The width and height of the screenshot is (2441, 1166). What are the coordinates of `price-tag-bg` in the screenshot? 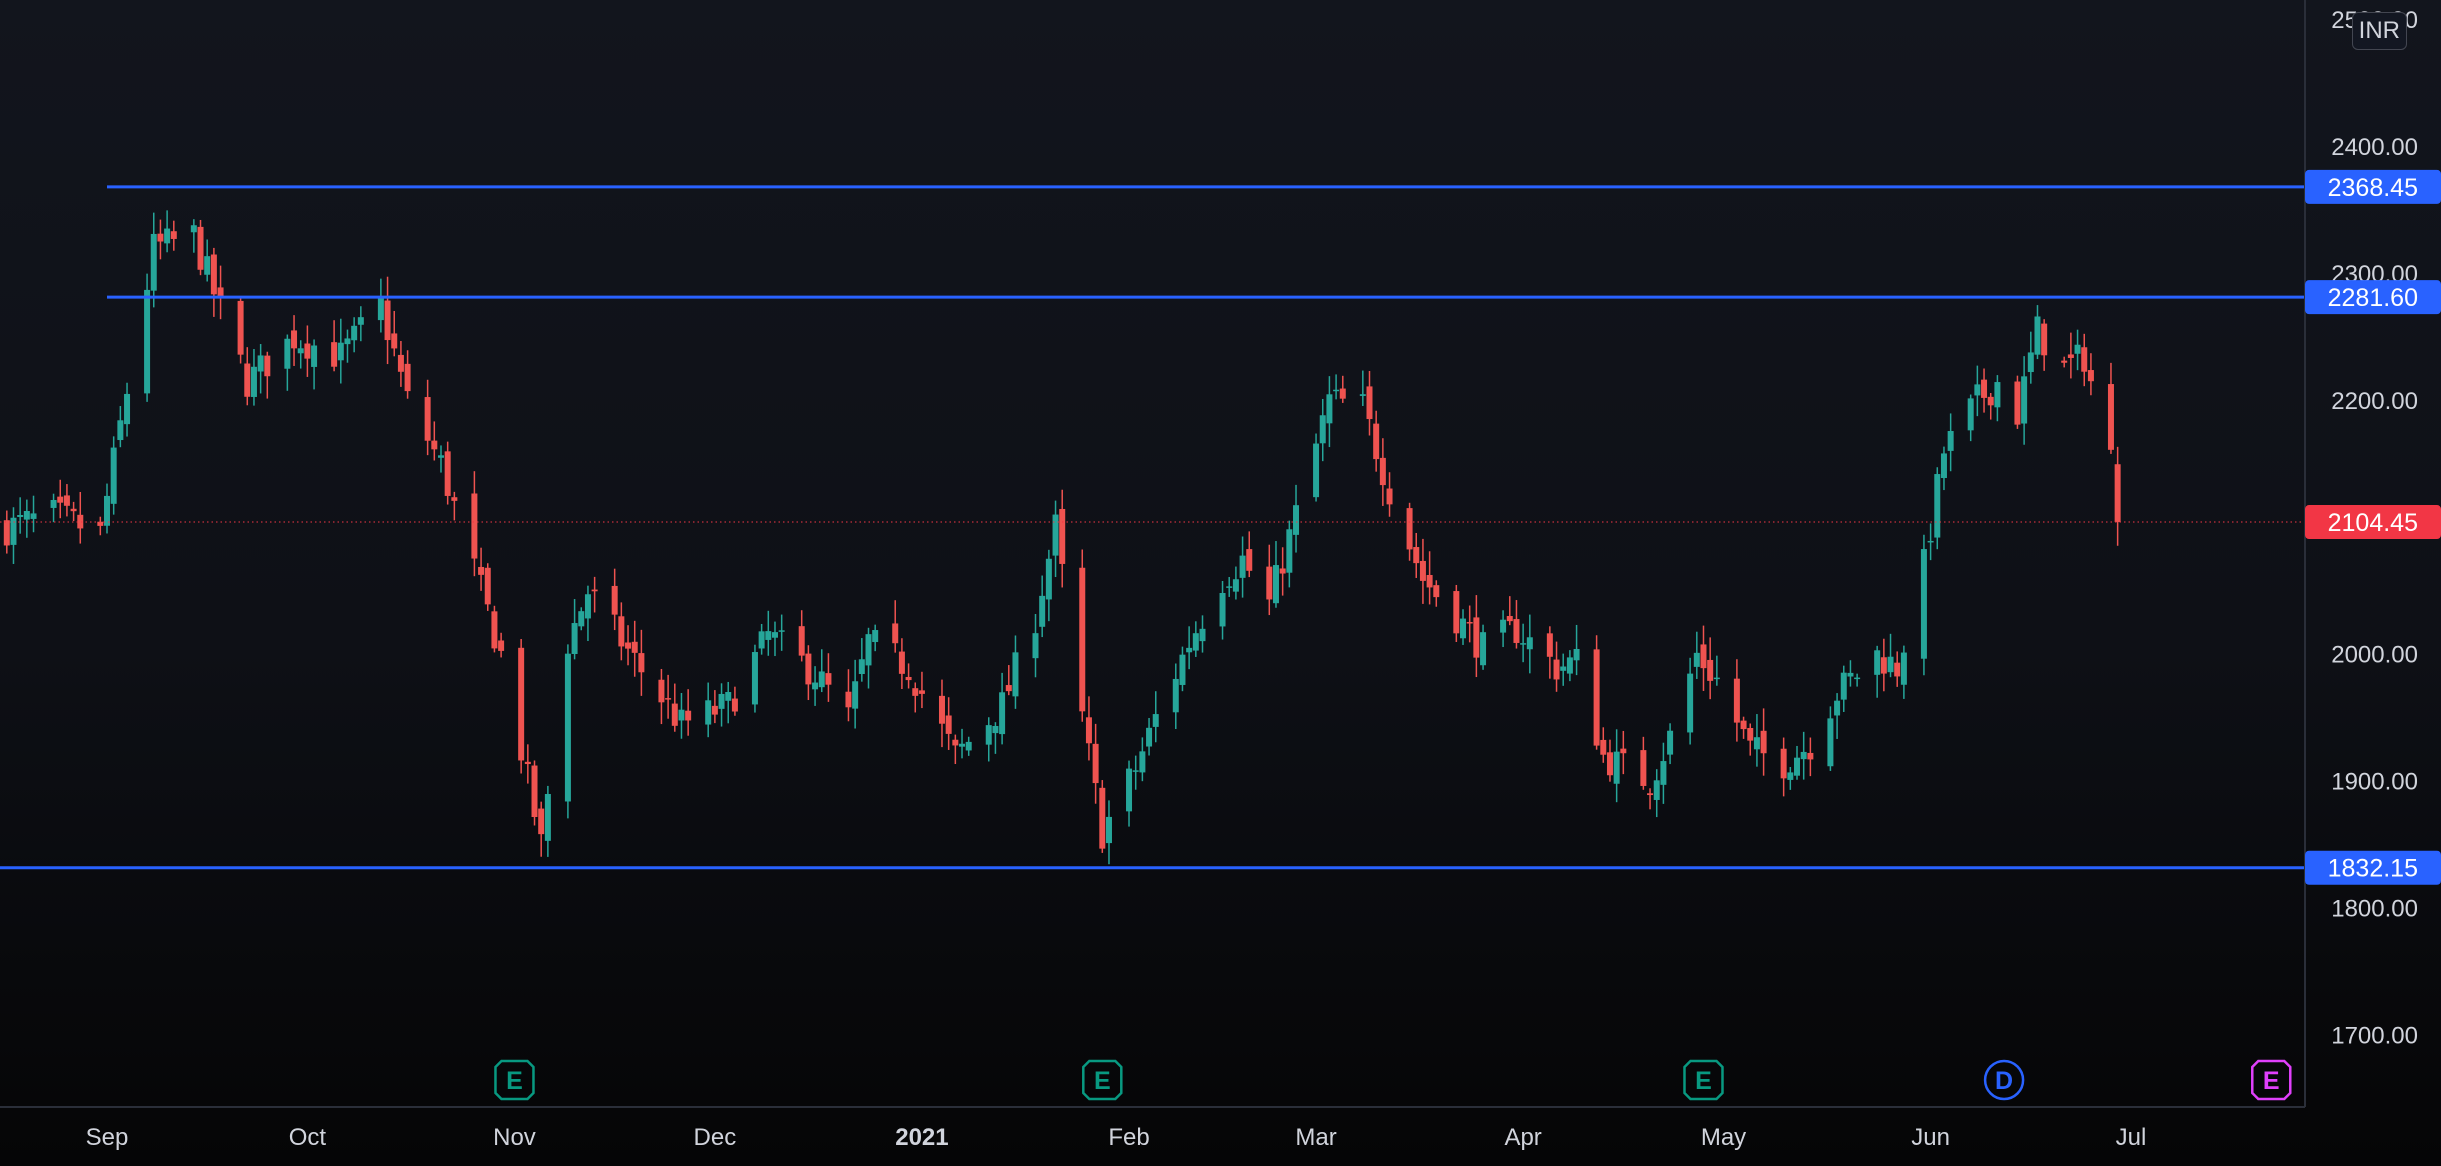 It's located at (2373, 867).